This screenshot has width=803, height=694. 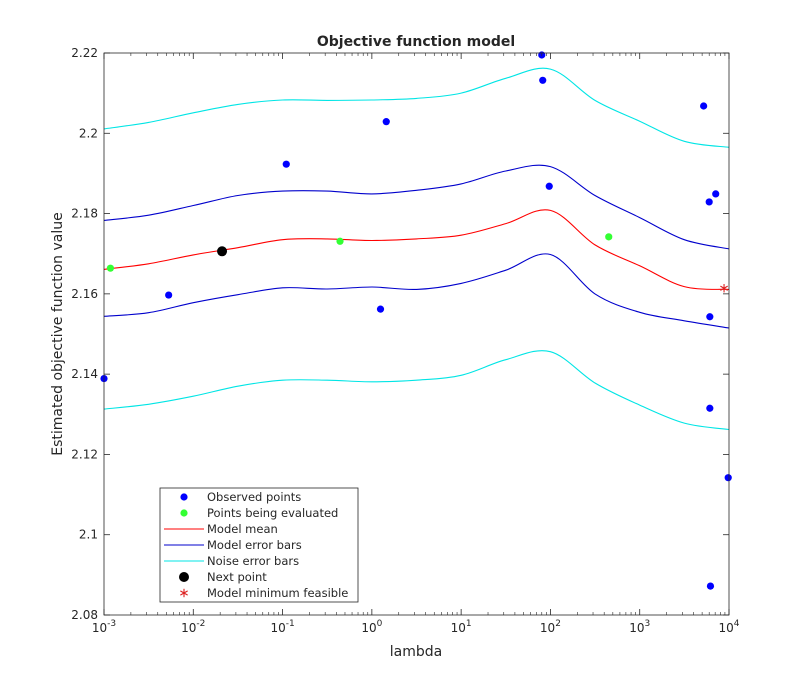 I want to click on x-tick-label: 10⁻¹, so click(x=282, y=627).